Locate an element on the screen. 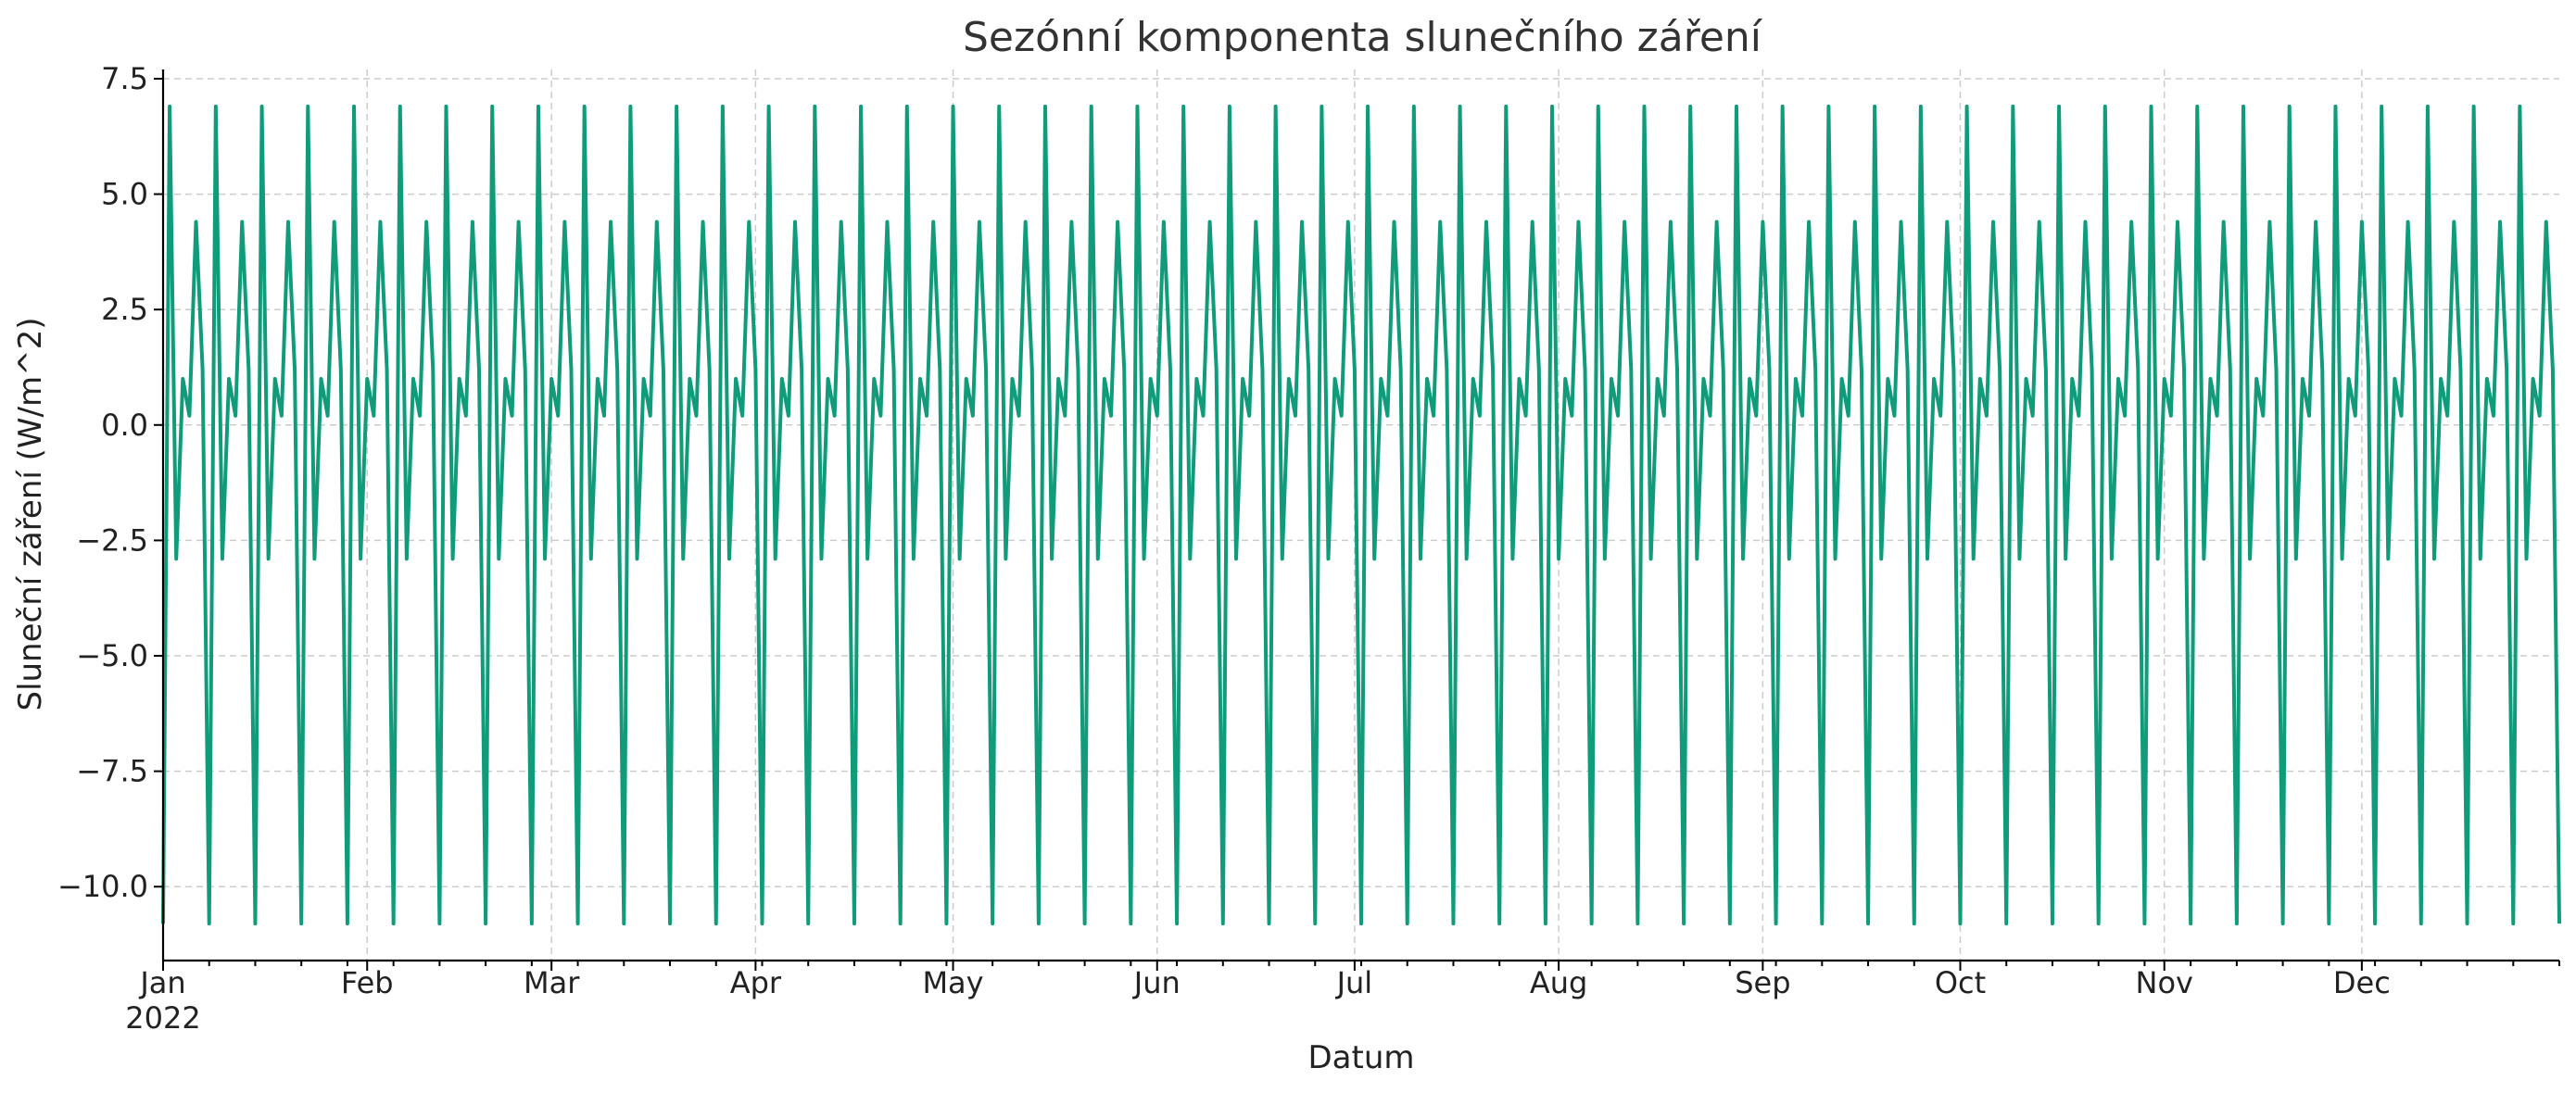 The image size is (2576, 1093). x-tick-label: Oct is located at coordinates (1960, 982).